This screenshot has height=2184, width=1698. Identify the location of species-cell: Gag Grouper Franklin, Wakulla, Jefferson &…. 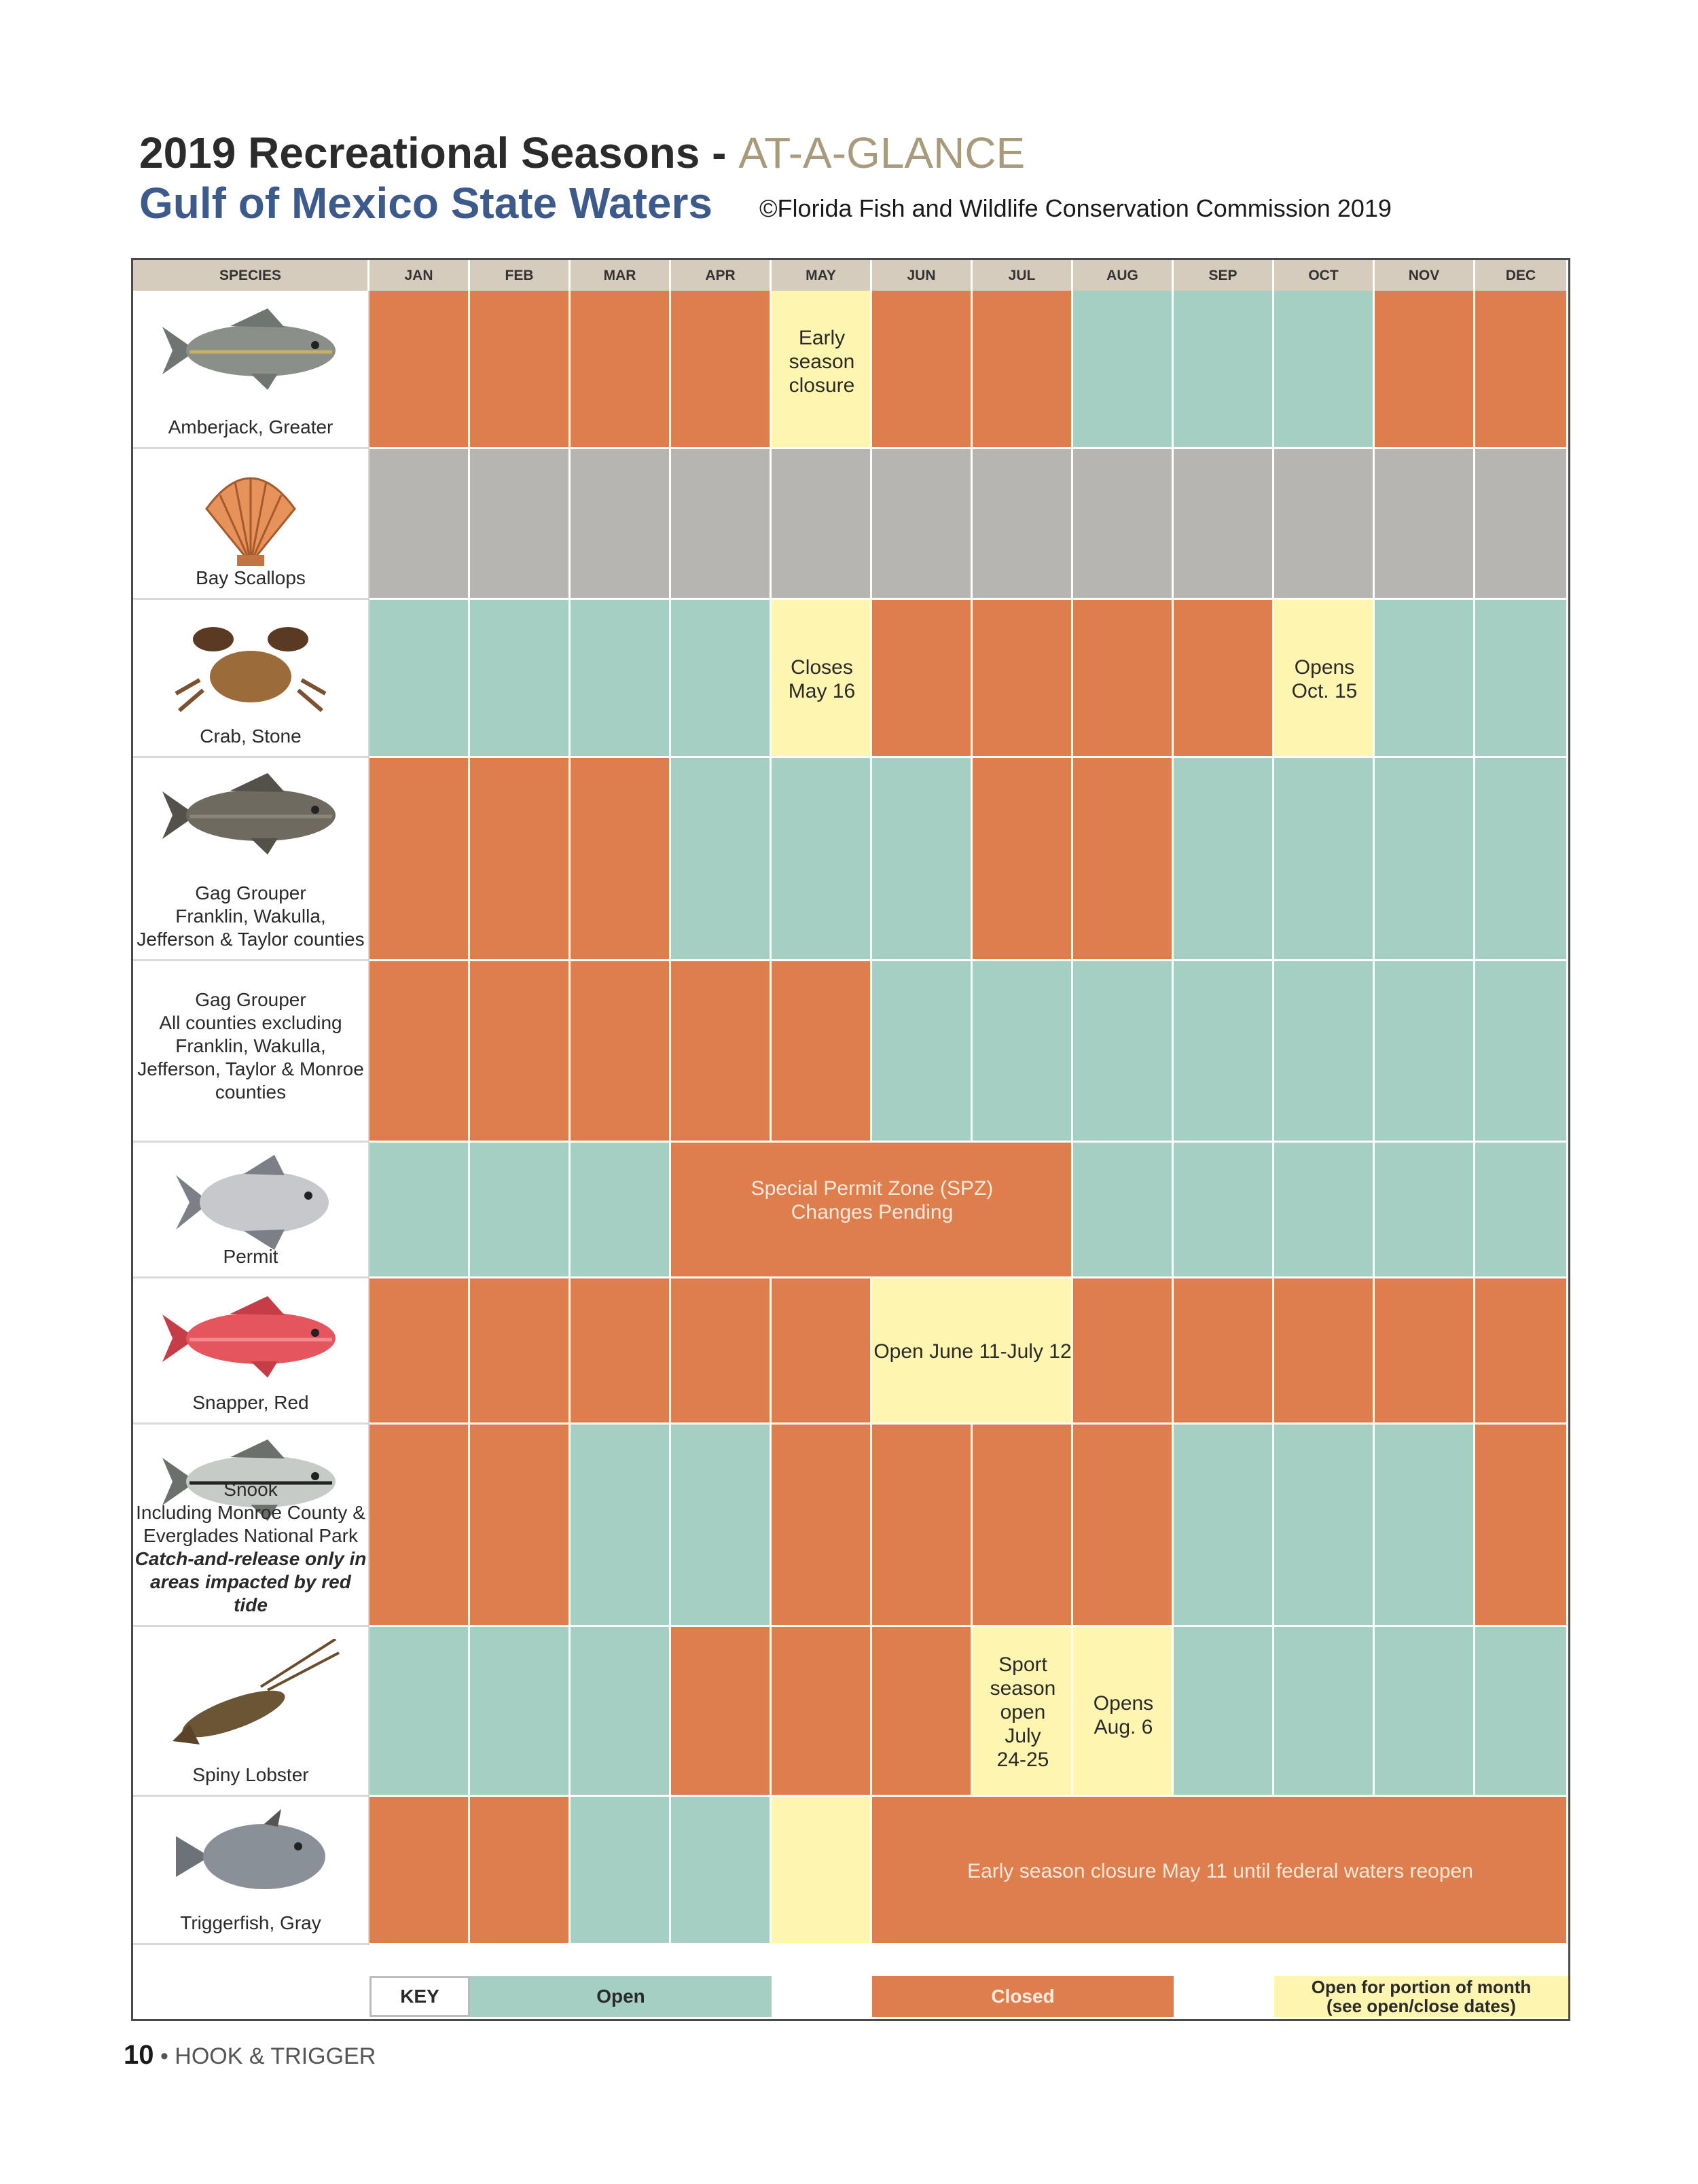
(251, 859).